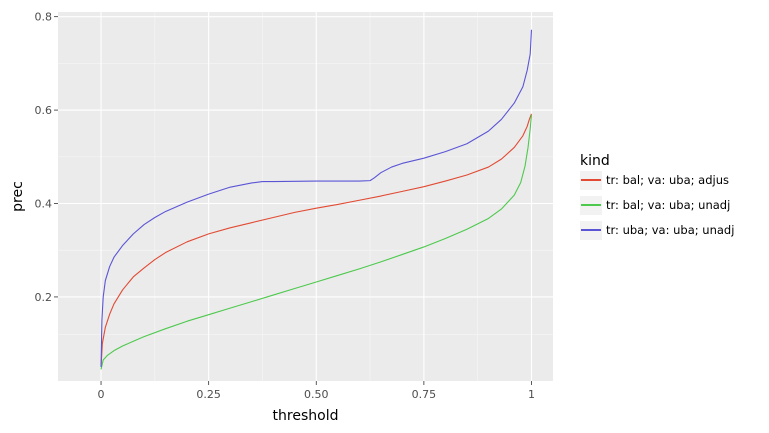  I want to click on x-axis-title: threshold, so click(306, 416).